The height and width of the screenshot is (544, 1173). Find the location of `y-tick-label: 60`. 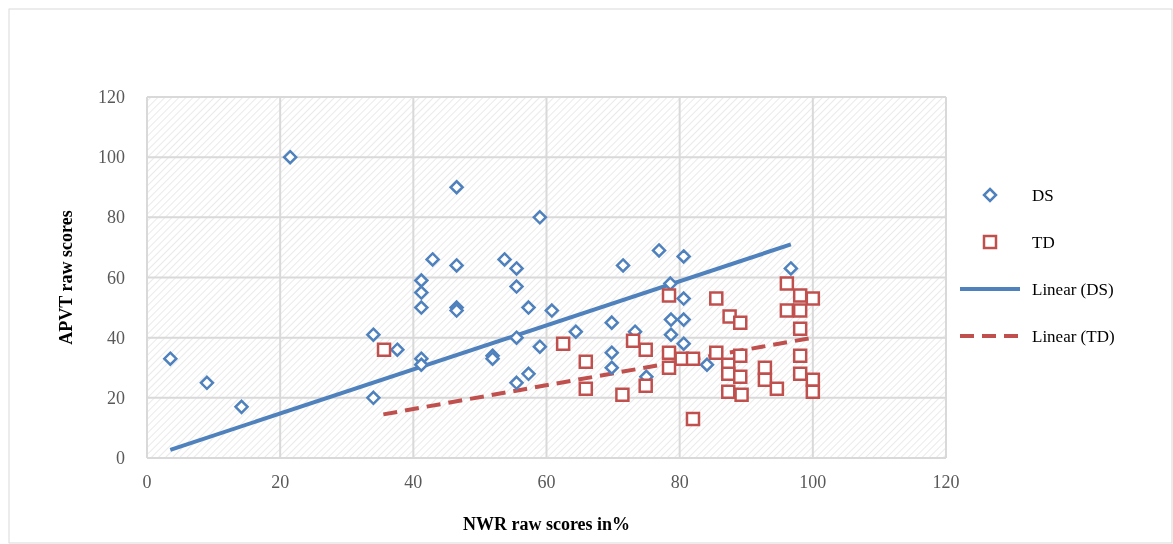

y-tick-label: 60 is located at coordinates (116, 277).